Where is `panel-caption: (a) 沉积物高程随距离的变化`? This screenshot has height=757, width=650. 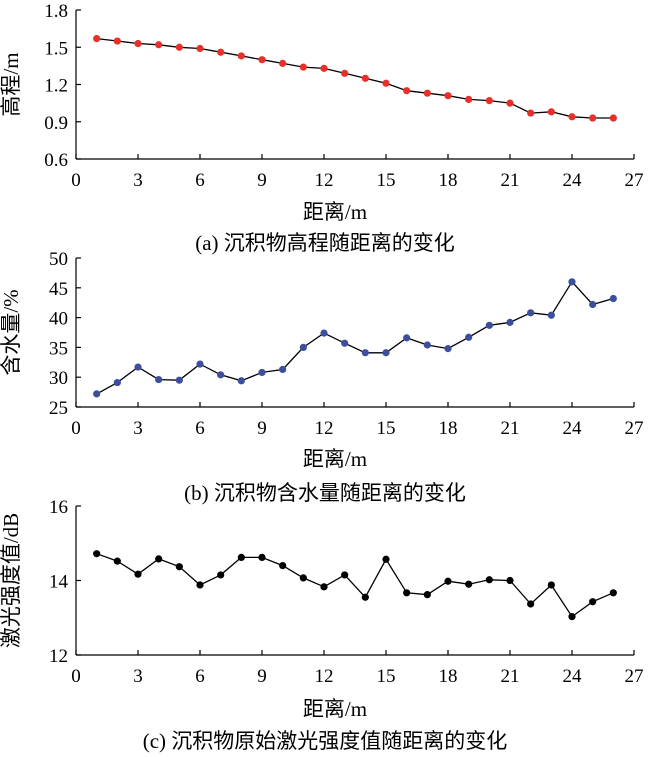 panel-caption: (a) 沉积物高程随距离的变化 is located at coordinates (325, 243).